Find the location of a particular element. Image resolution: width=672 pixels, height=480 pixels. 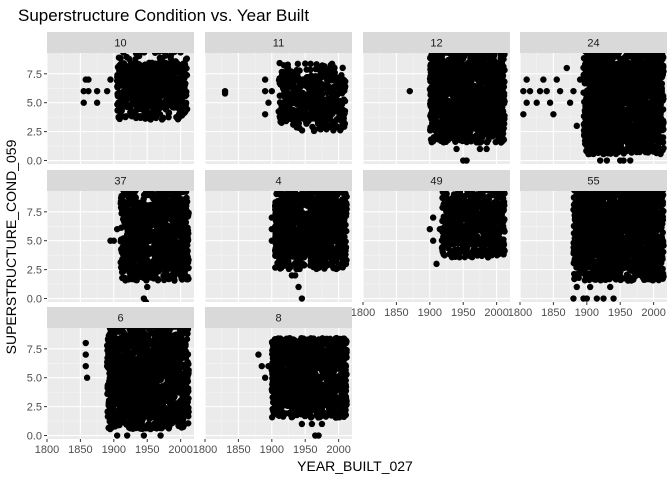

facet-strip-label: 24 is located at coordinates (593, 44).